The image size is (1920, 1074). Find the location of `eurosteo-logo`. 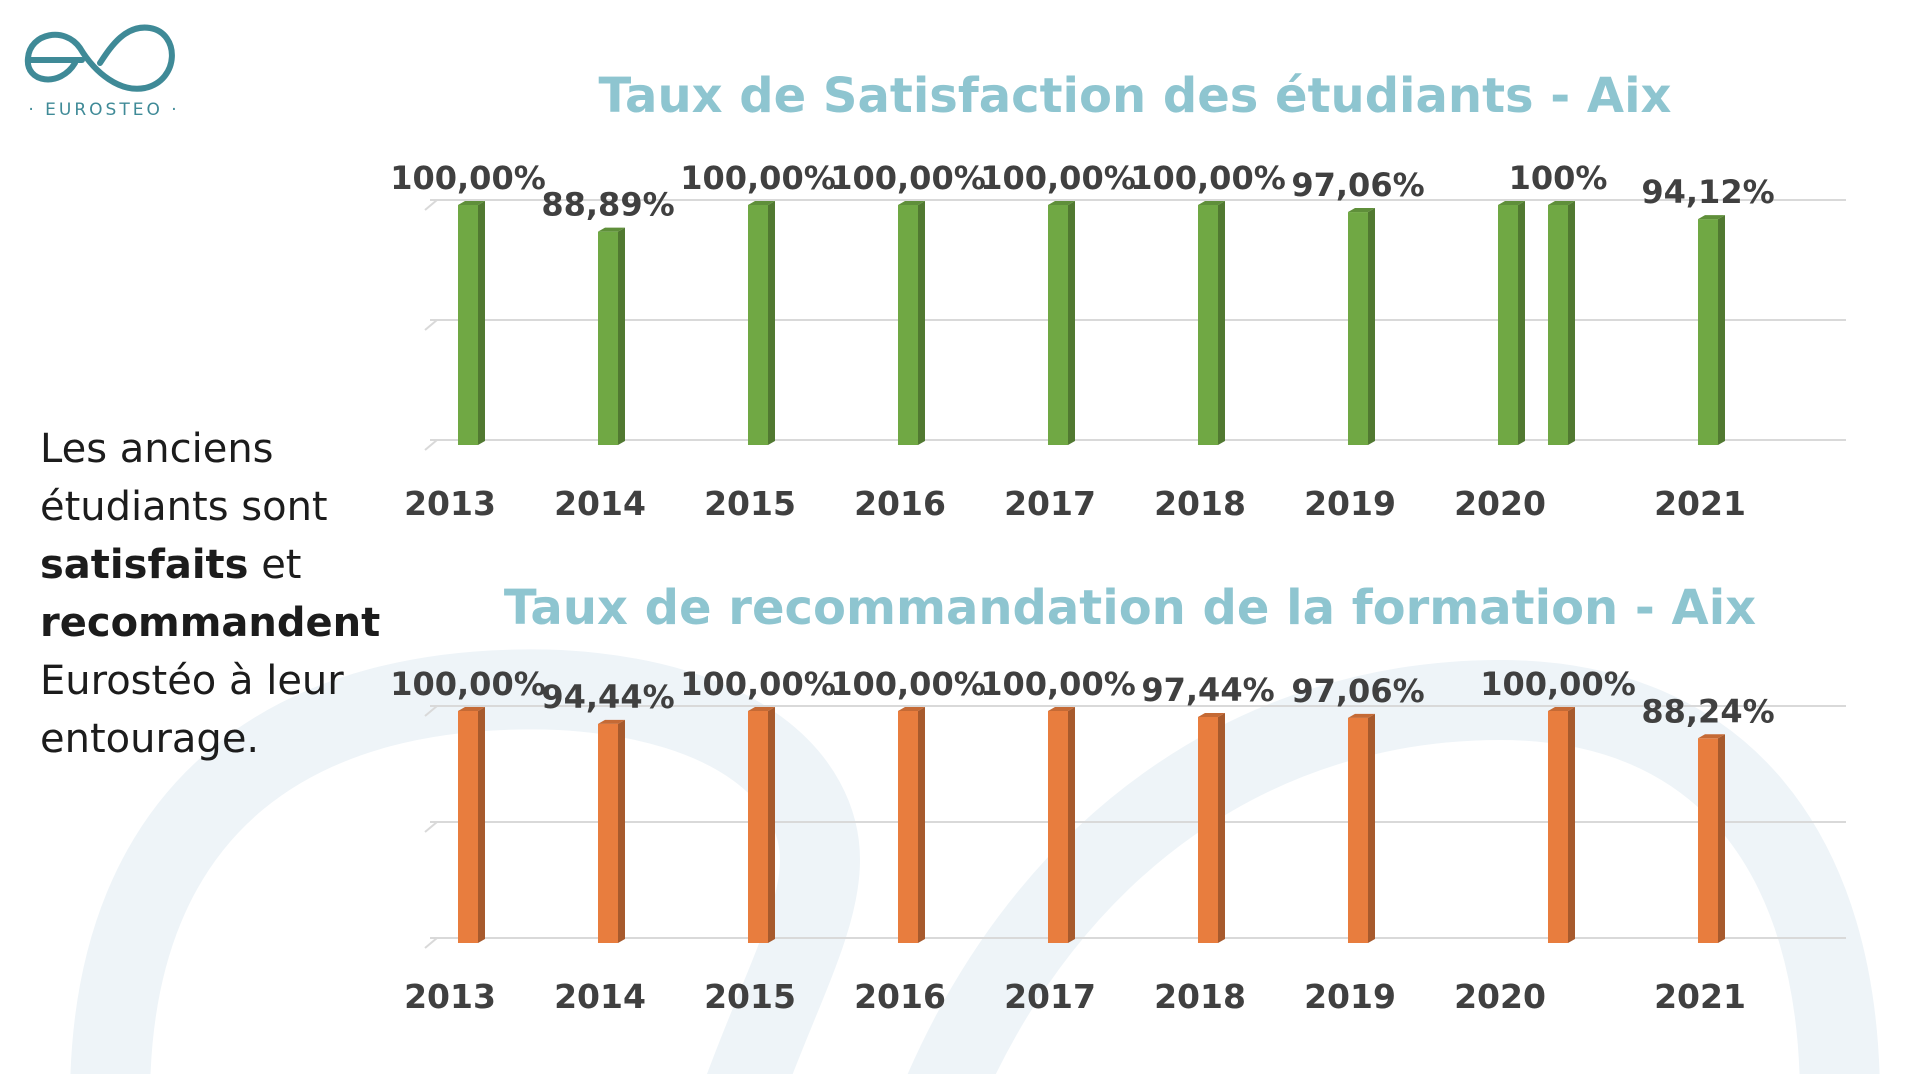

eurosteo-logo is located at coordinates (99, 58).